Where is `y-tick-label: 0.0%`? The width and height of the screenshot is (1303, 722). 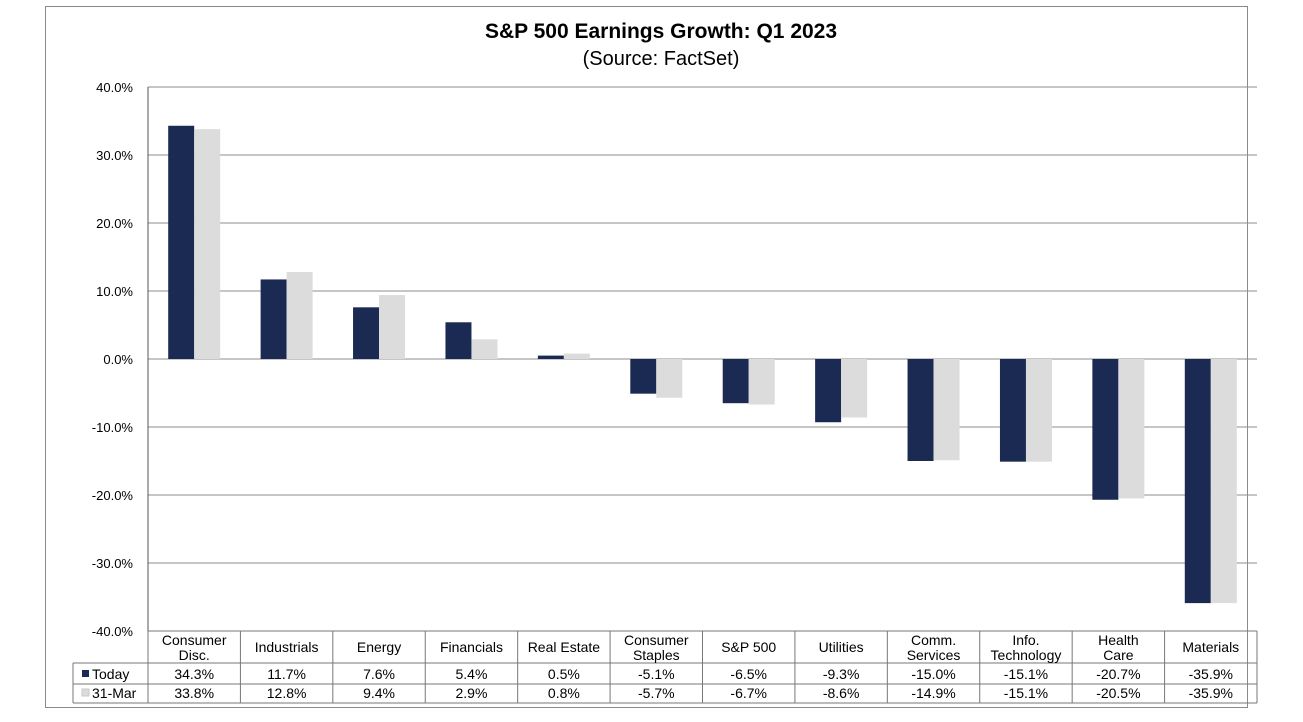 y-tick-label: 0.0% is located at coordinates (118, 359).